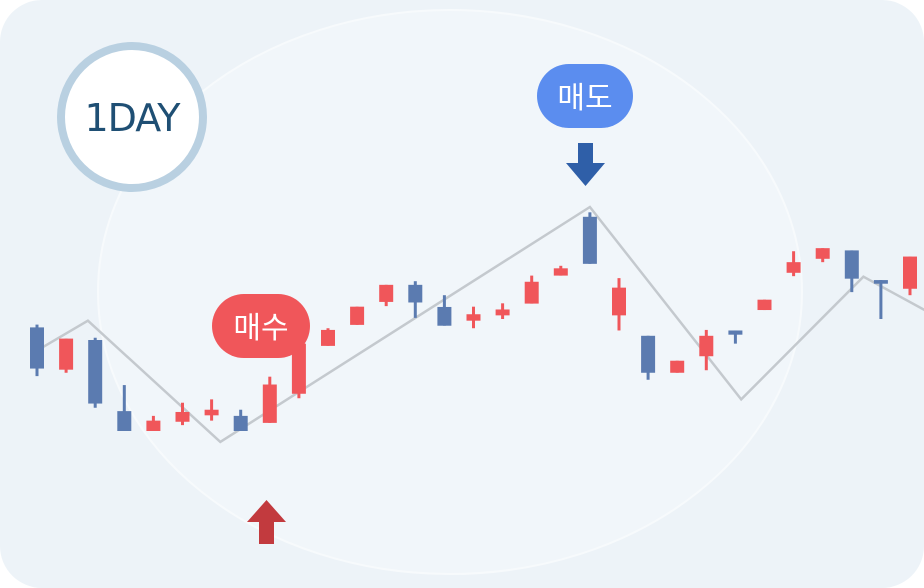 This screenshot has height=588, width=924. I want to click on sell-label: 매도, so click(584, 98).